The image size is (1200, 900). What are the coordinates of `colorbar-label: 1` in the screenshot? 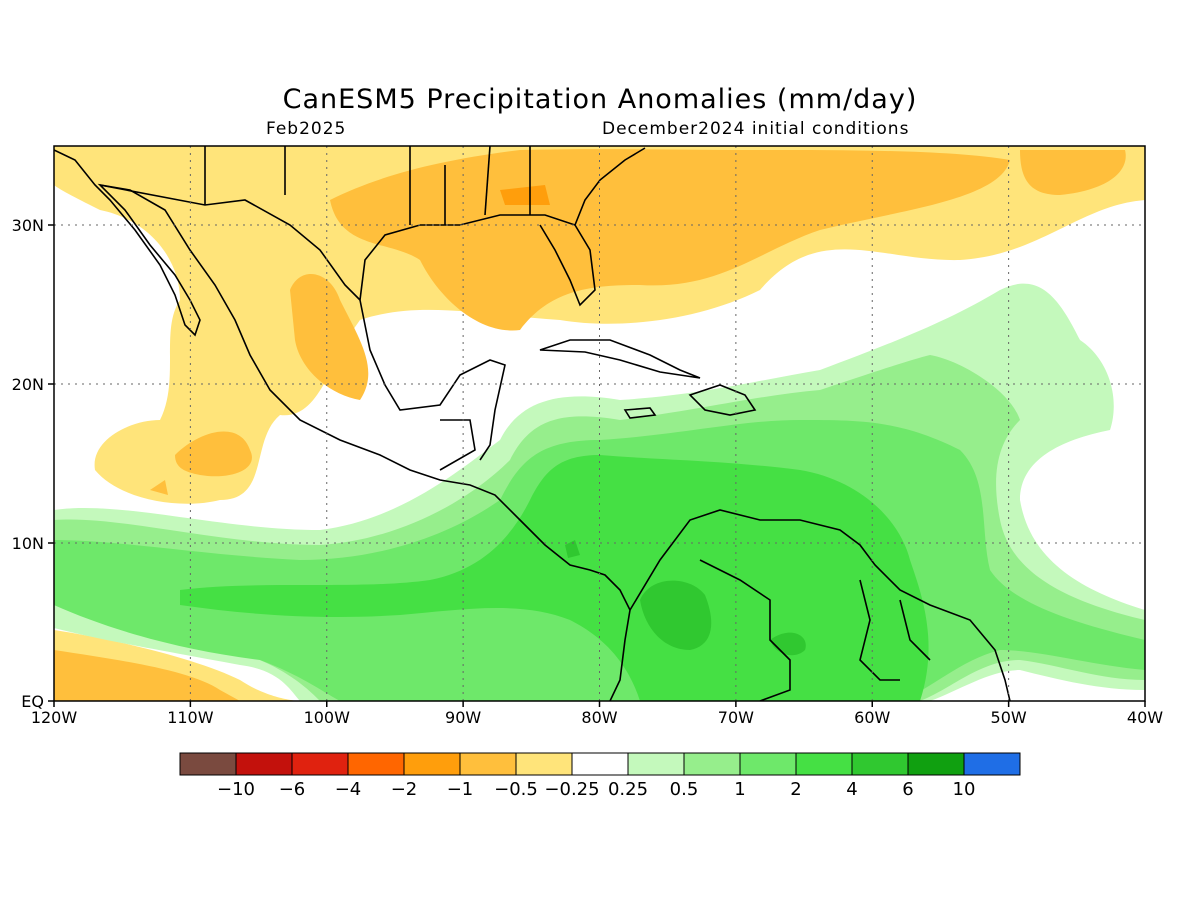 It's located at (739, 789).